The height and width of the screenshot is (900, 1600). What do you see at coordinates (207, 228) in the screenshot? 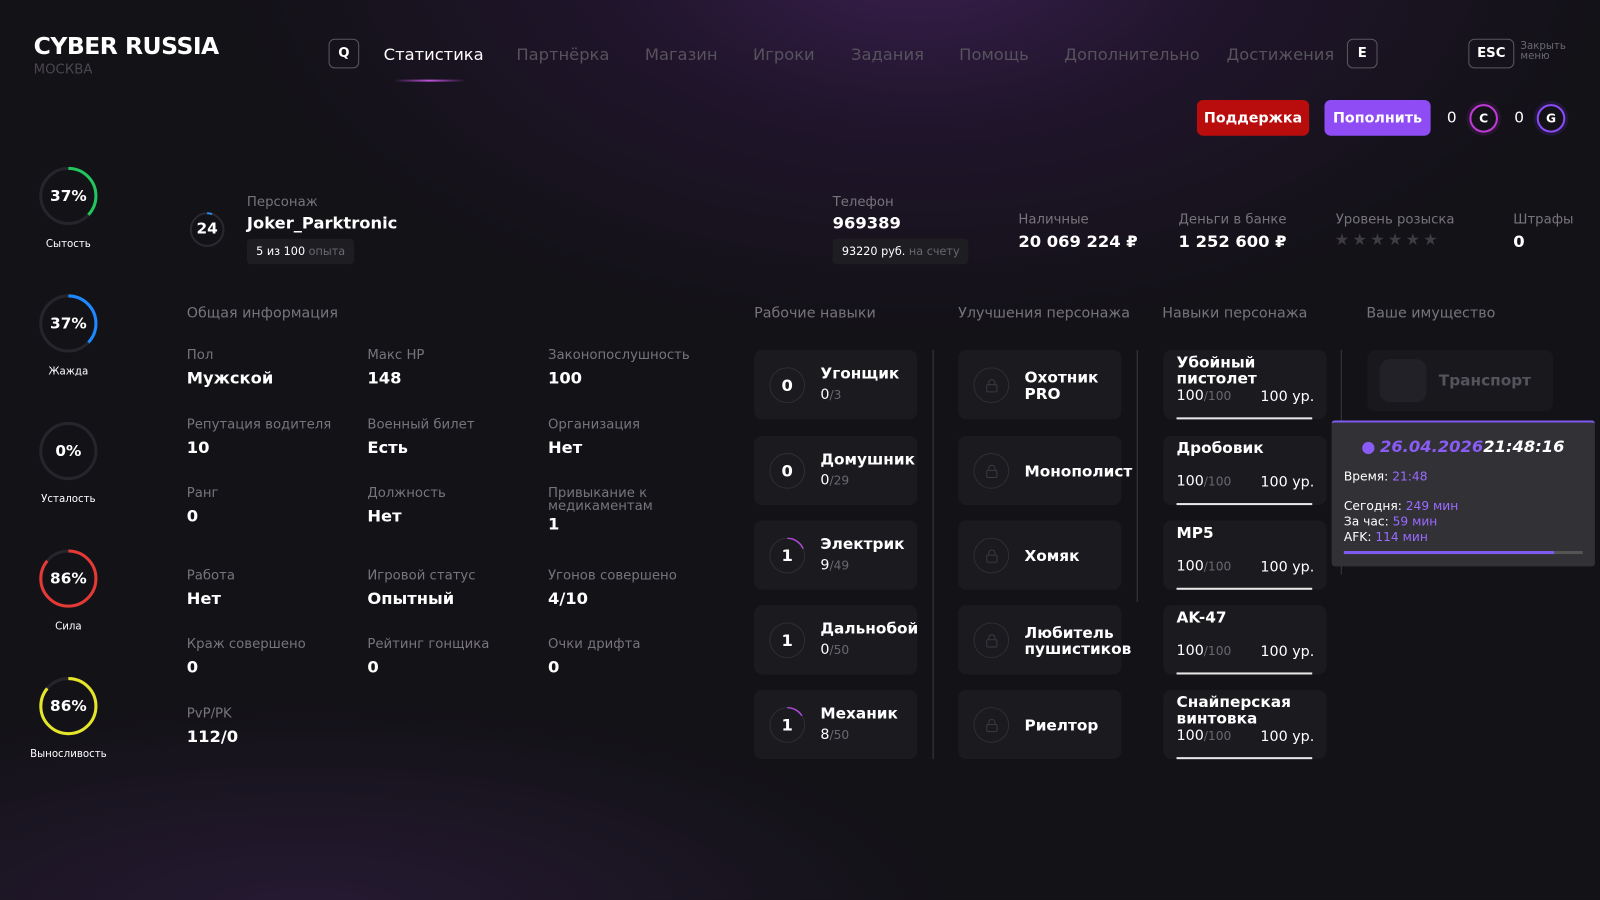
I see `level-value: 24` at bounding box center [207, 228].